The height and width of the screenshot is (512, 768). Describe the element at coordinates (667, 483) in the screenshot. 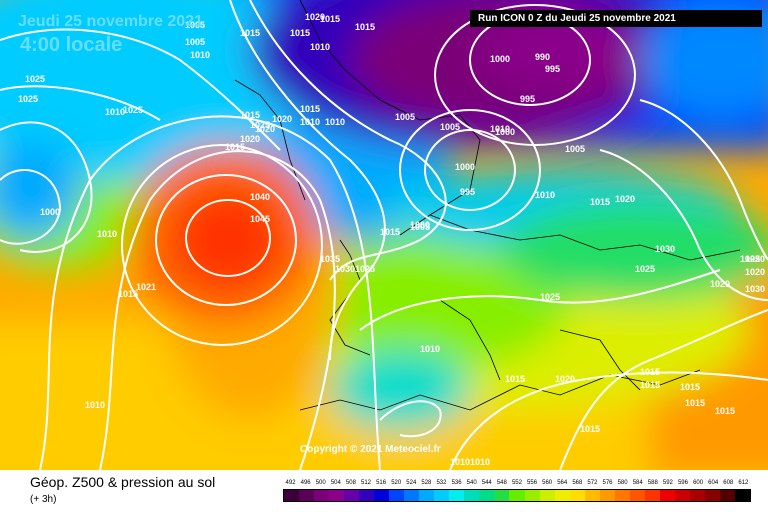

I see `legend-label: 592` at that location.